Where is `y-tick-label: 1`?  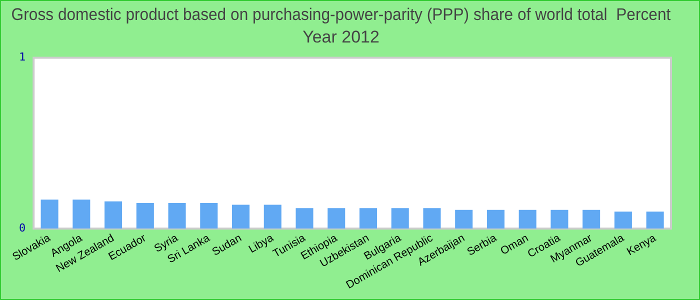
y-tick-label: 1 is located at coordinates (22, 57).